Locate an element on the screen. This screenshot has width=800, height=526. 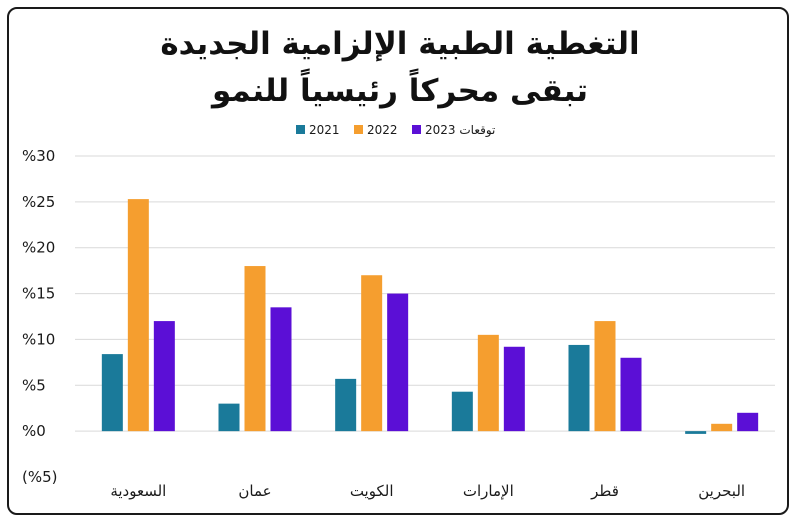
y-tick-label: %20 is located at coordinates (38, 248).